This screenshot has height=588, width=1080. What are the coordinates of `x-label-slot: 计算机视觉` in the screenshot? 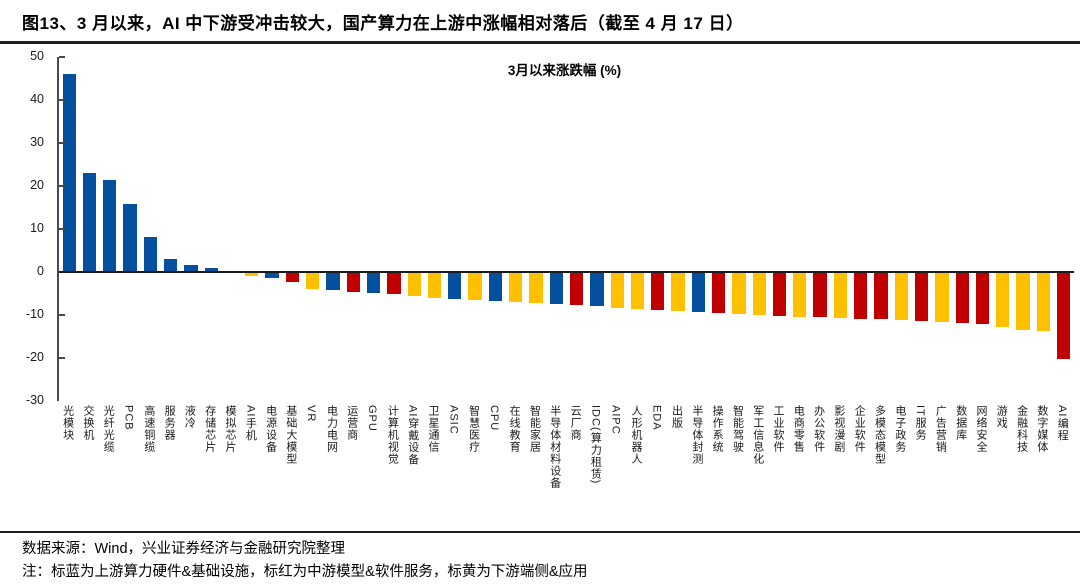 It's located at (392, 468).